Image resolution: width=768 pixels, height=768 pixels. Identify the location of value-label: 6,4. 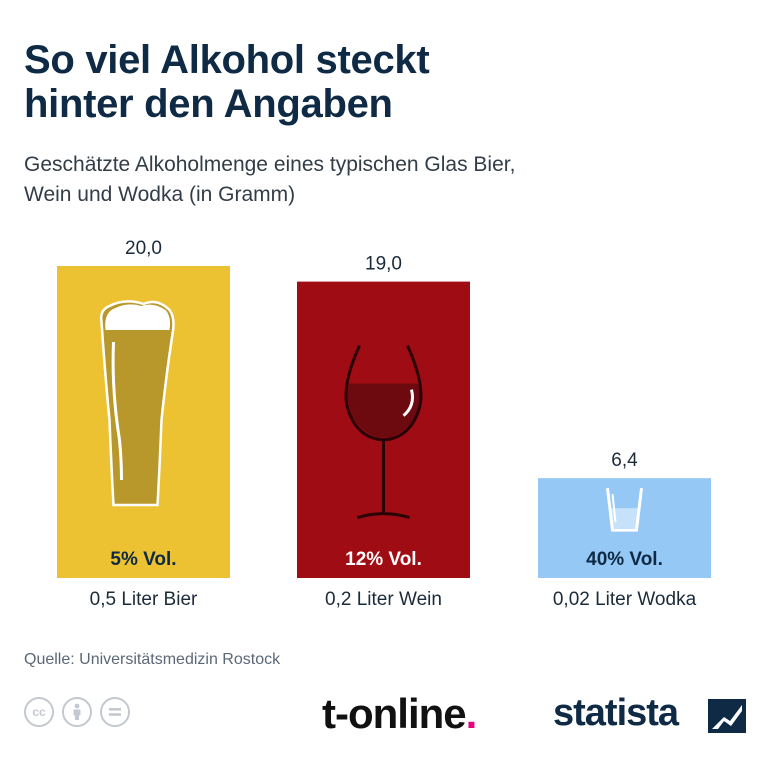
(624, 460).